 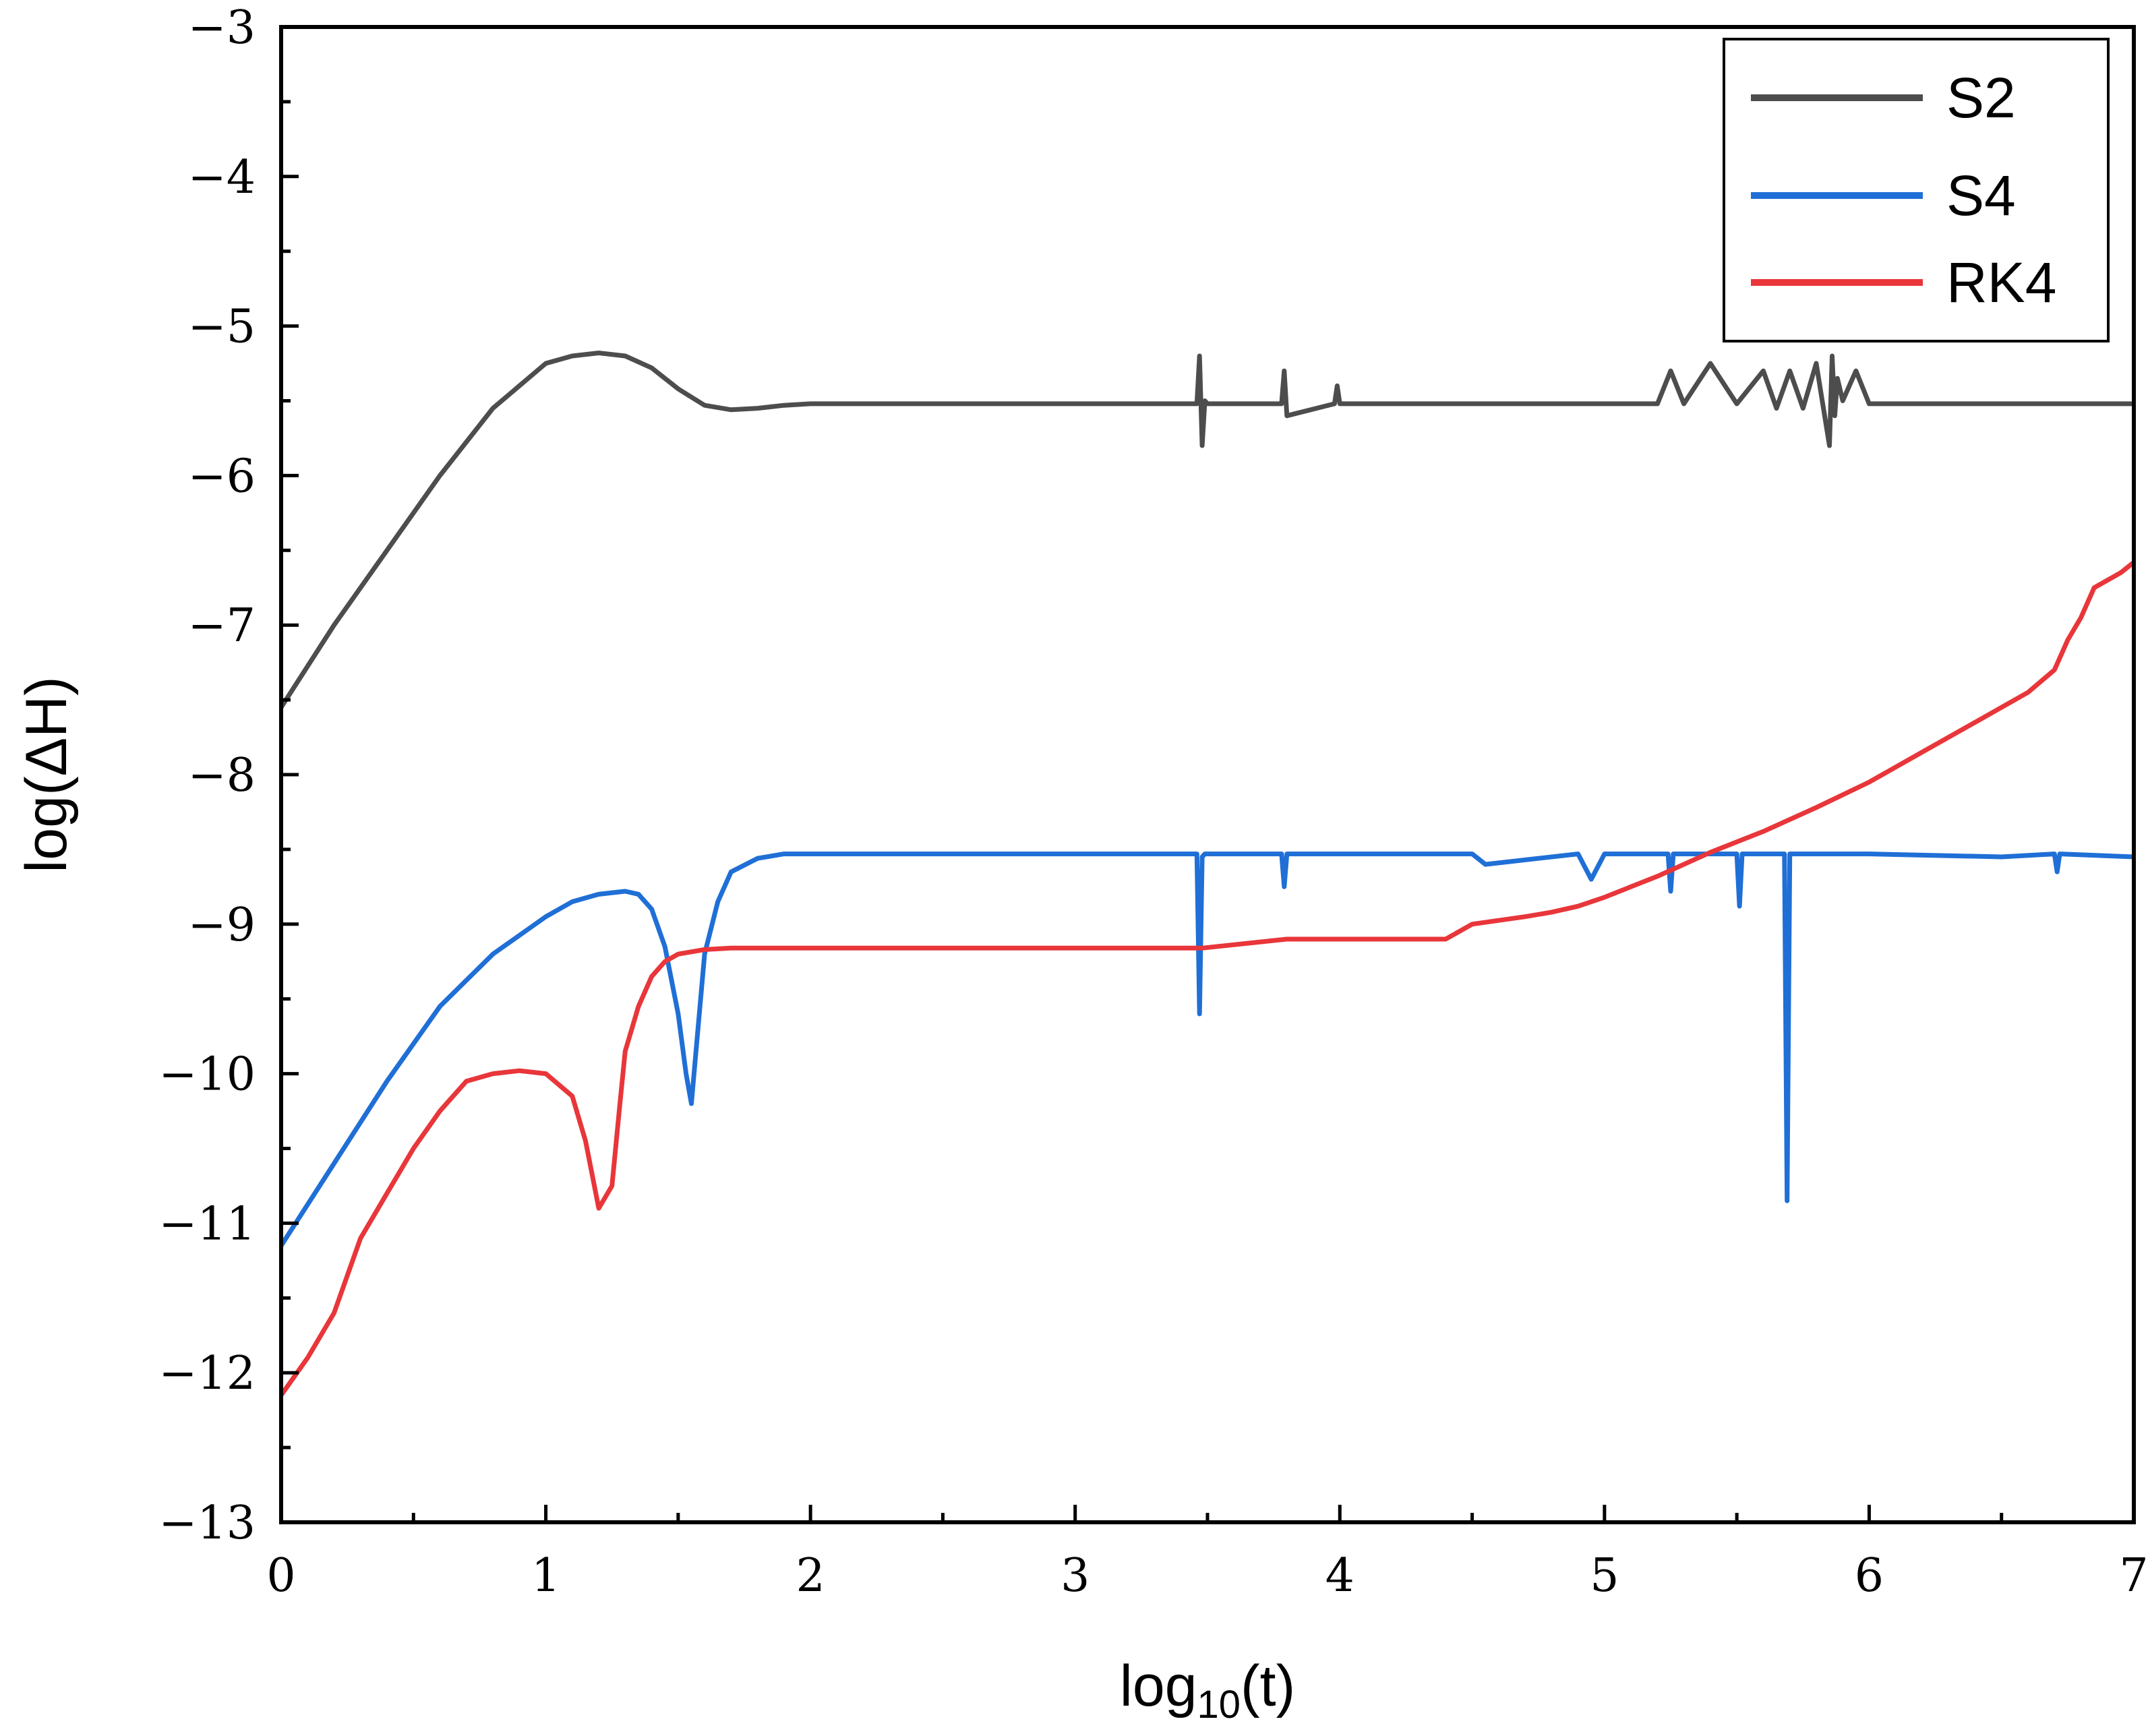 I want to click on y-tick-label: −13, so click(x=207, y=1523).